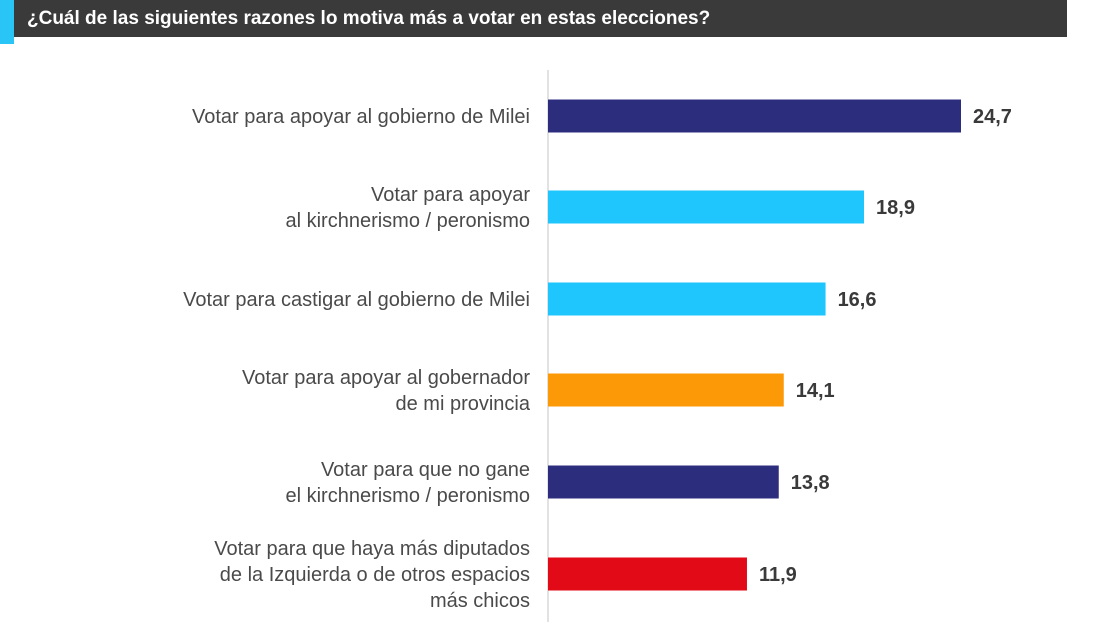 The image size is (1106, 622). Describe the element at coordinates (7, 22) in the screenshot. I see `title-accent-strip` at that location.